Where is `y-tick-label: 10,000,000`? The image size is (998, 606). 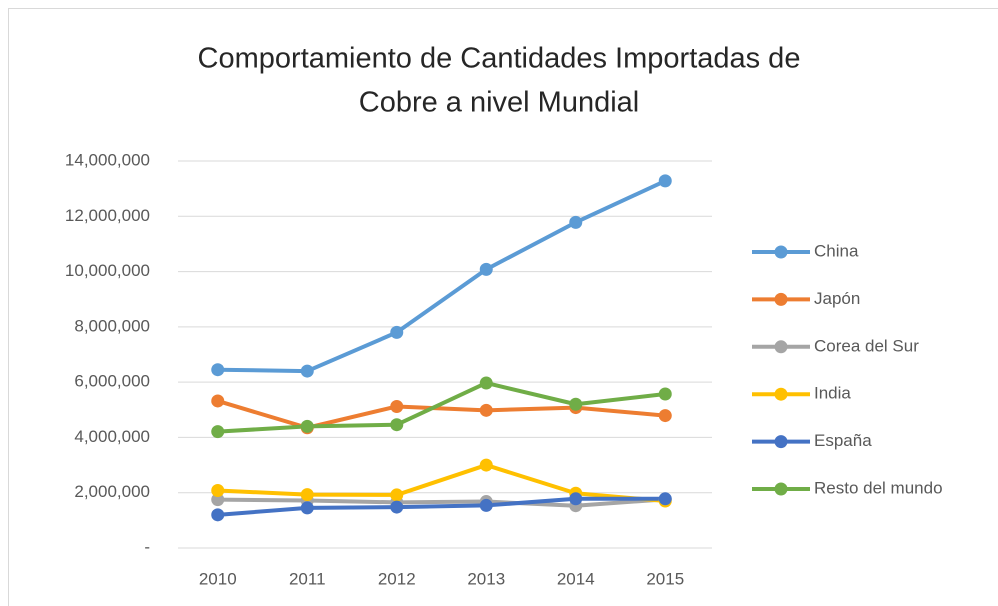
y-tick-label: 10,000,000 is located at coordinates (107, 270).